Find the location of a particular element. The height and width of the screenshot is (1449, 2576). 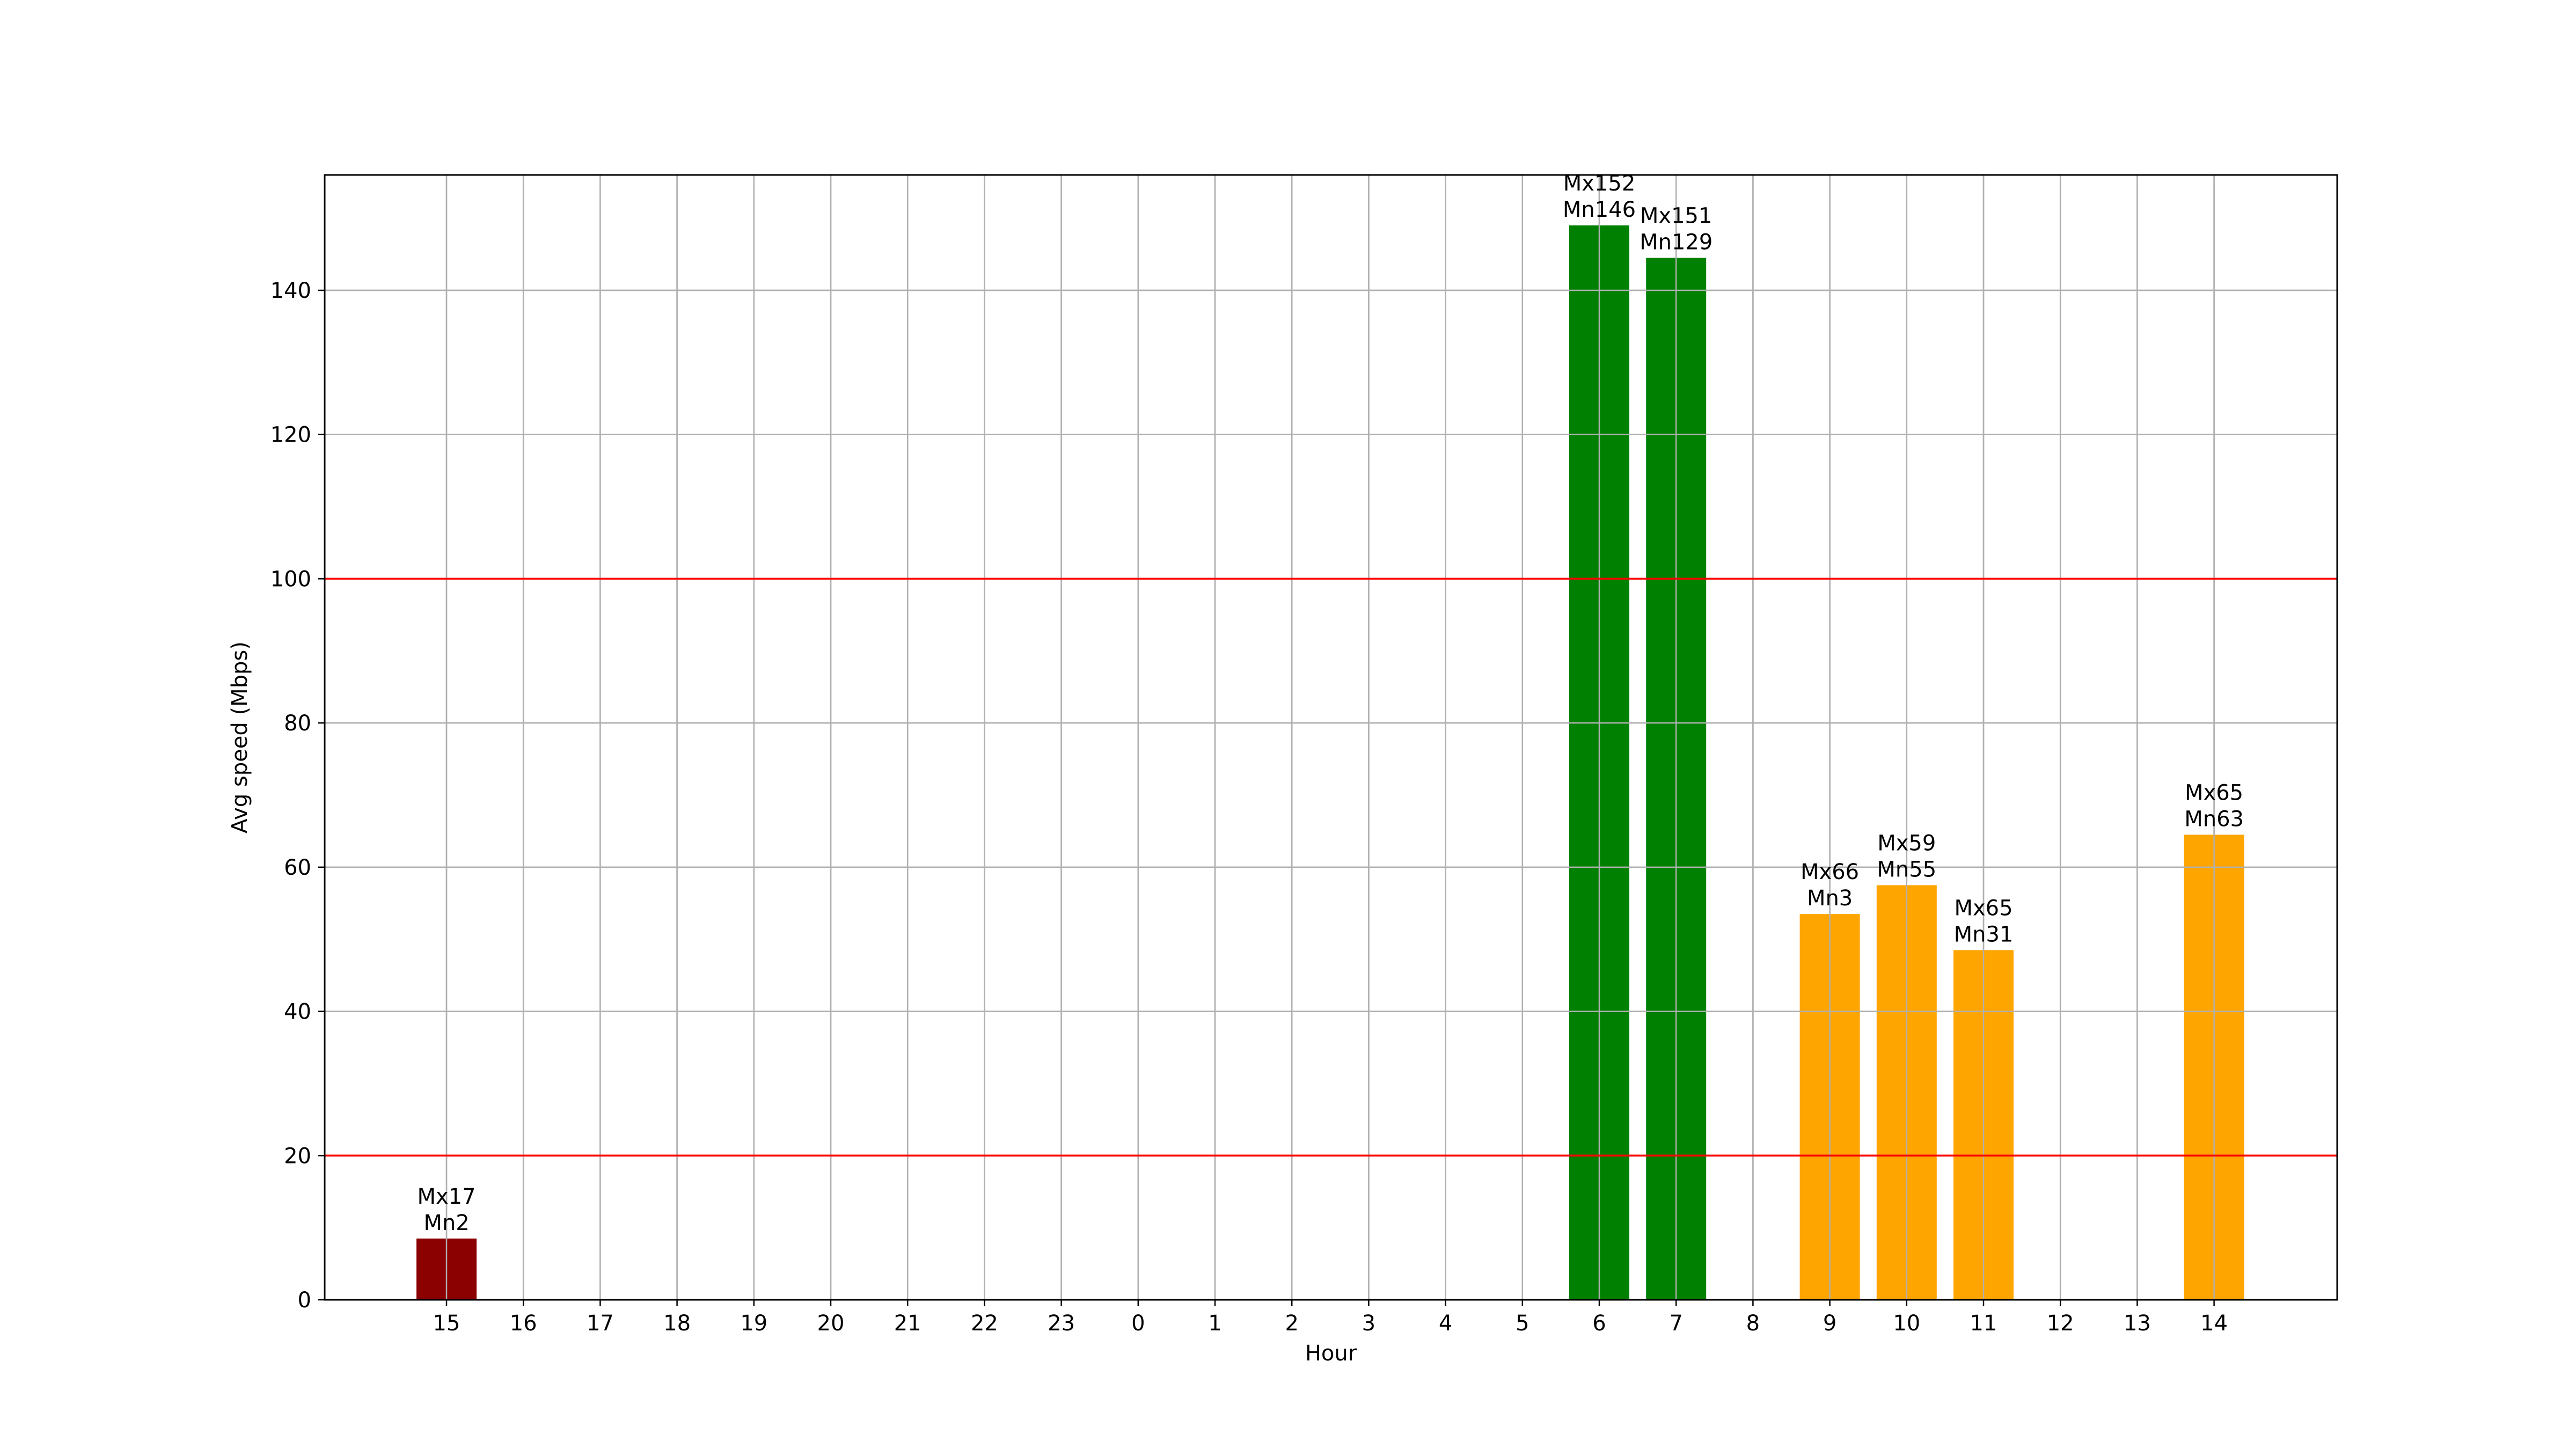

y-tick-label: 140 is located at coordinates (290, 291).